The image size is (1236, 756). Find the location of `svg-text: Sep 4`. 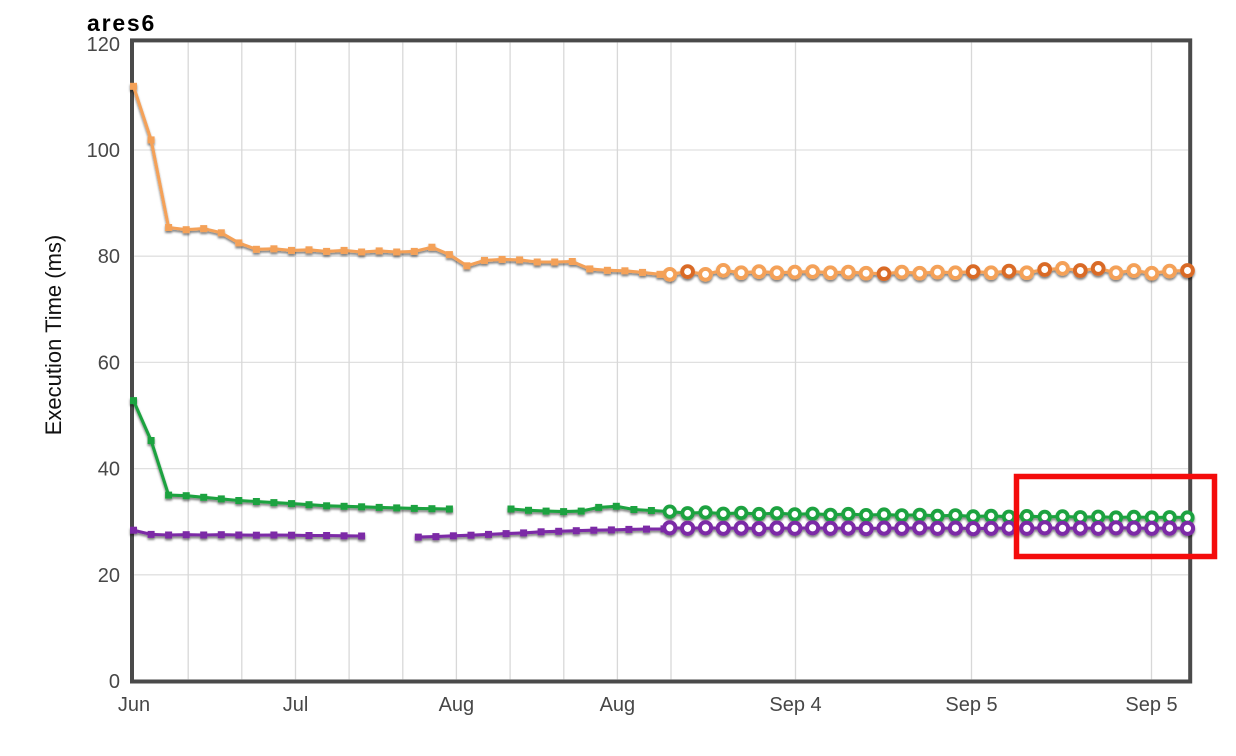

svg-text: Sep 4 is located at coordinates (795, 705).